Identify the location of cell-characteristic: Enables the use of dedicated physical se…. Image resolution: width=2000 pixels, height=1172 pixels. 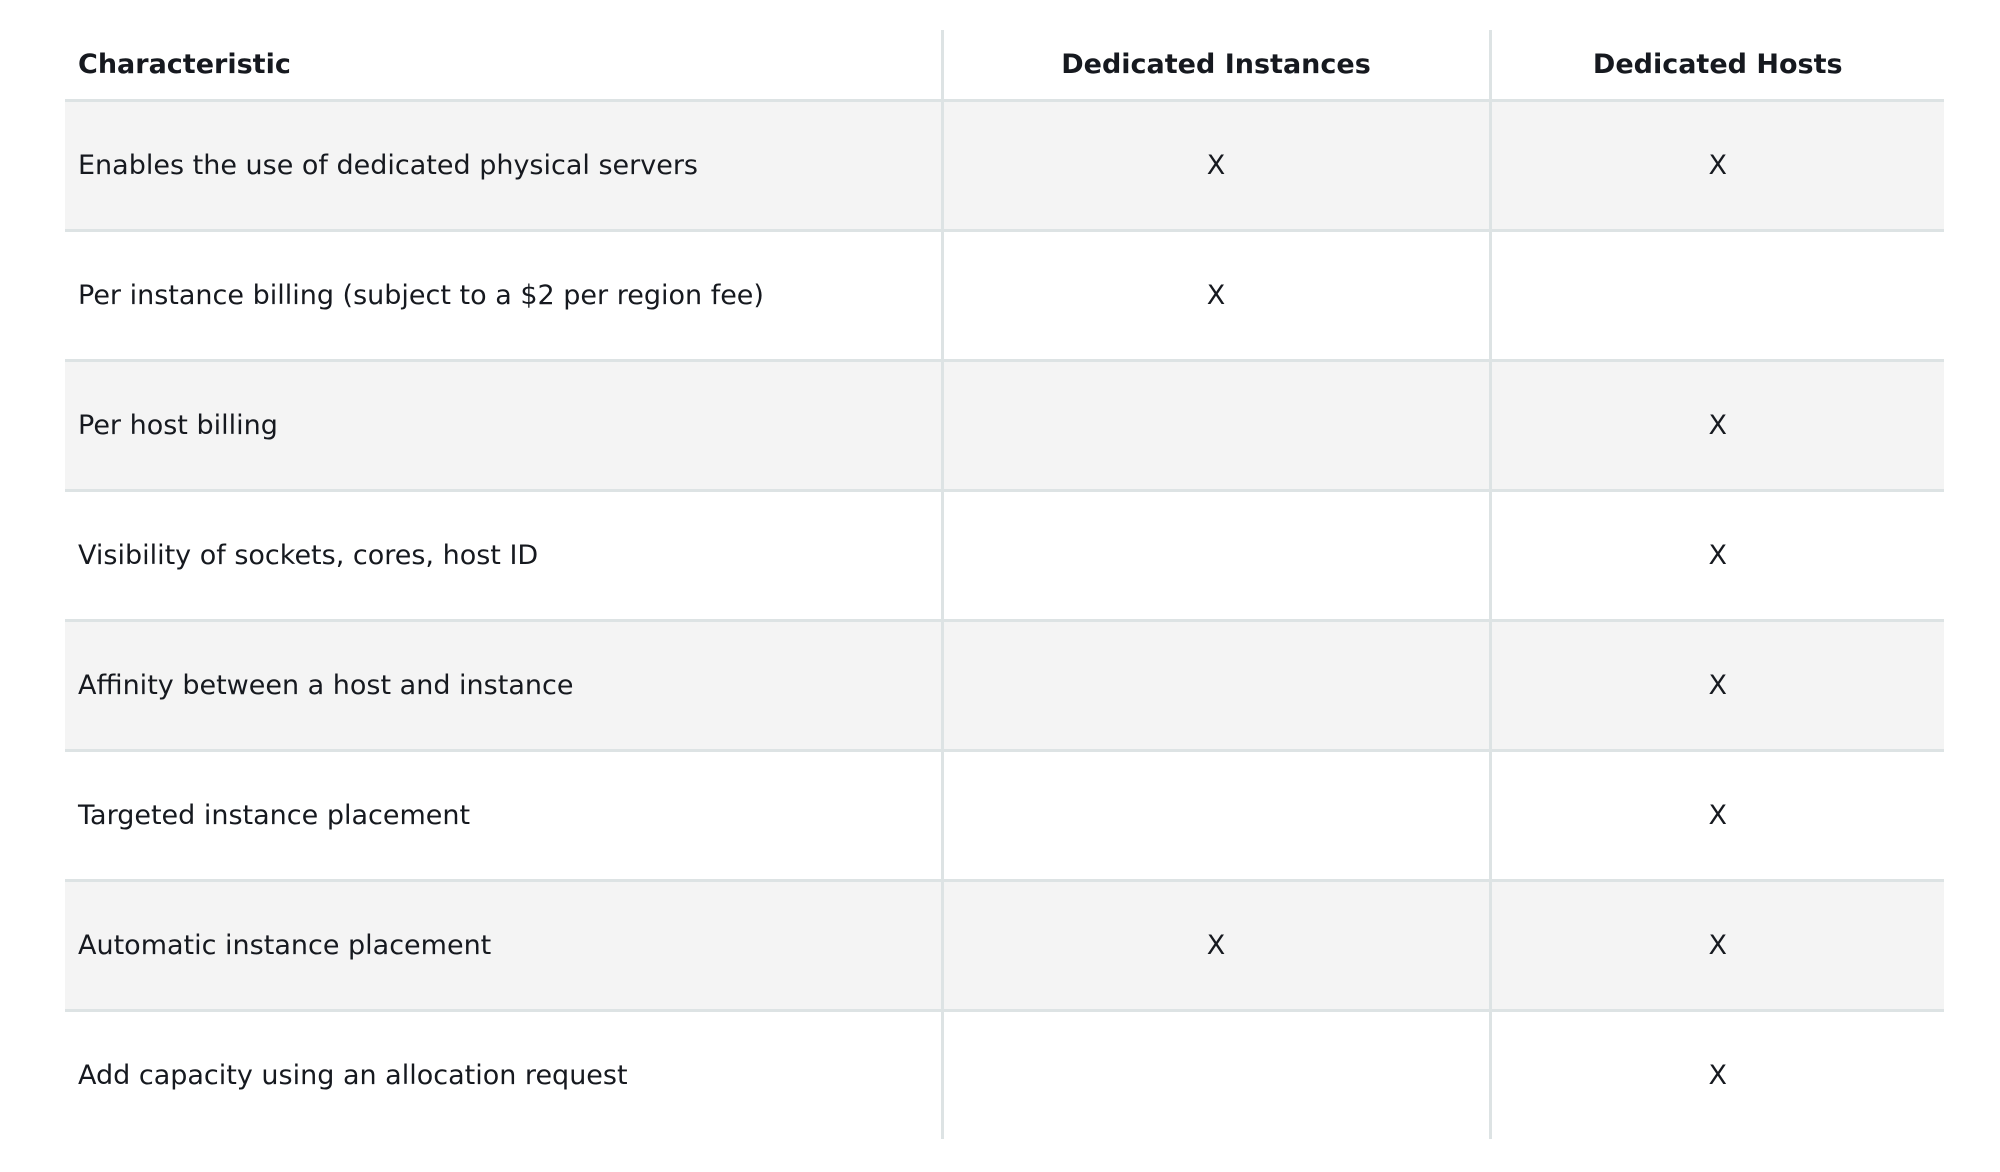
(503, 166).